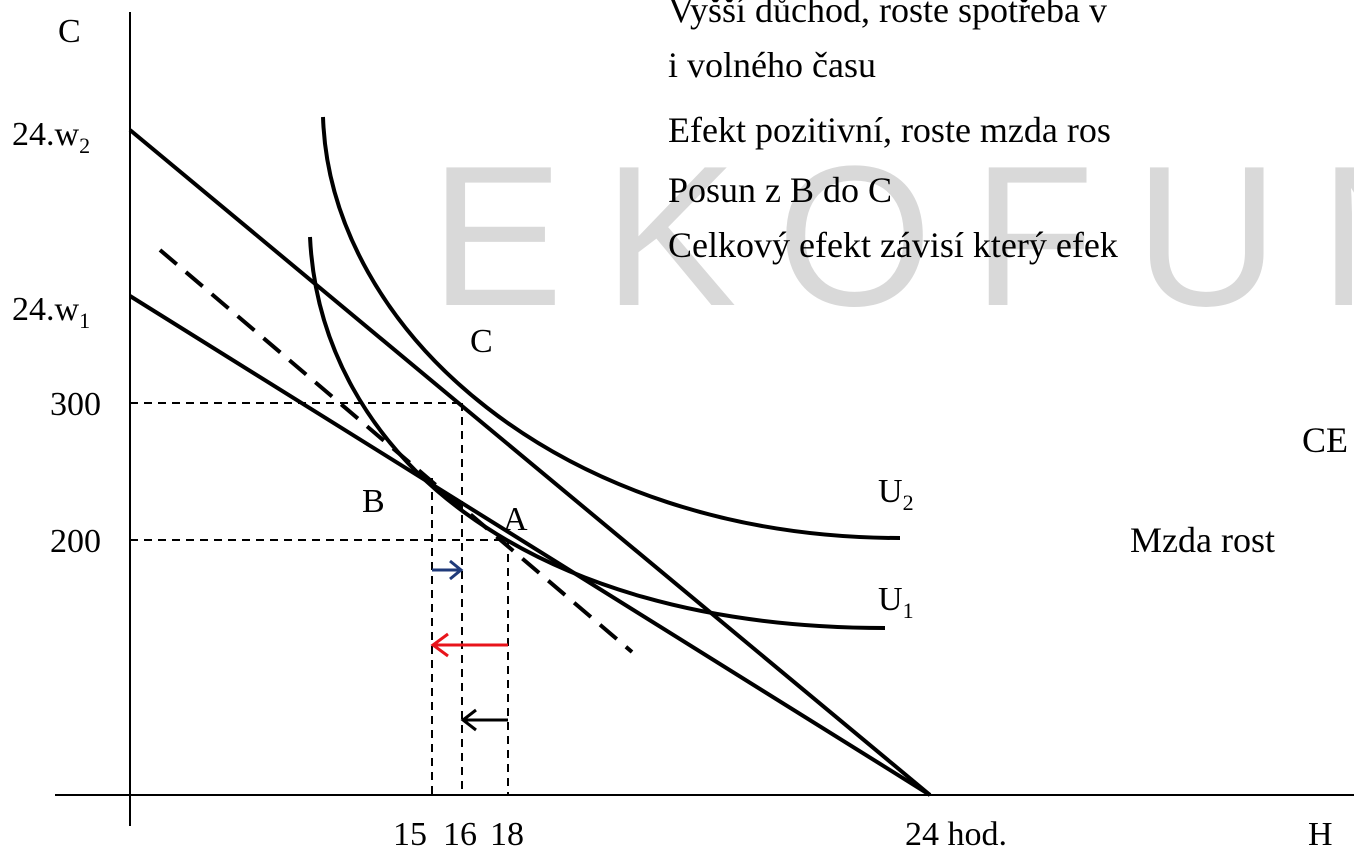 This screenshot has height=852, width=1354. What do you see at coordinates (896, 602) in the screenshot?
I see `curve-label: U1` at bounding box center [896, 602].